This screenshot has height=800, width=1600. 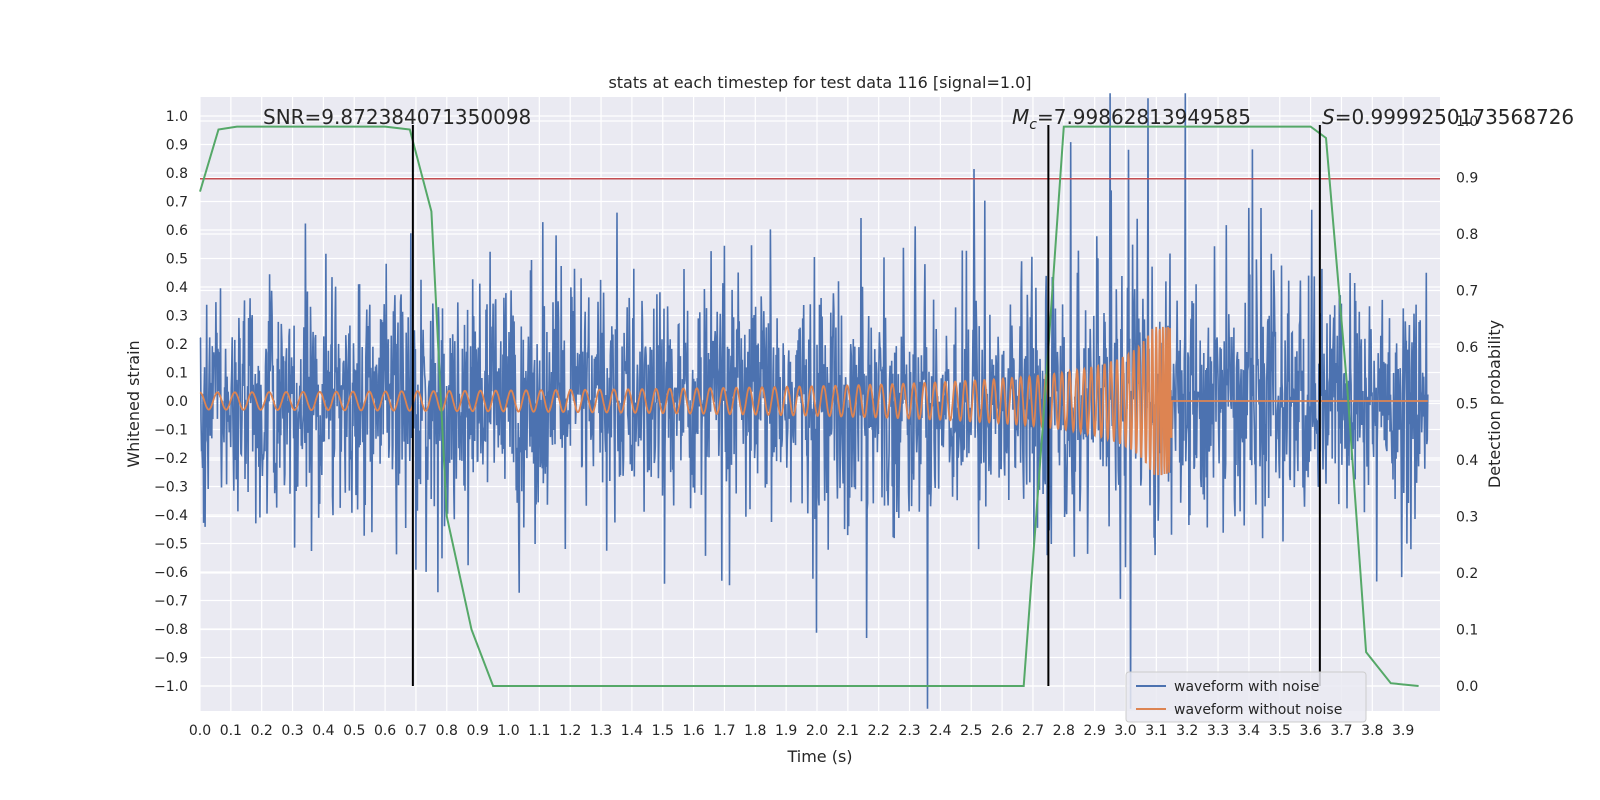 I want to click on y-tick-label: −0.5, so click(x=171, y=545).